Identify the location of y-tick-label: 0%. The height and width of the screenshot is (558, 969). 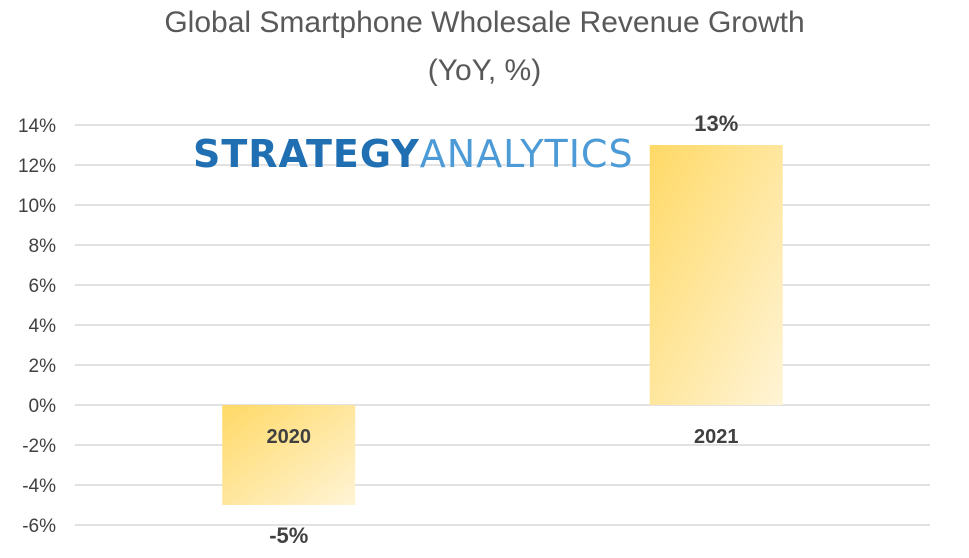
(43, 406).